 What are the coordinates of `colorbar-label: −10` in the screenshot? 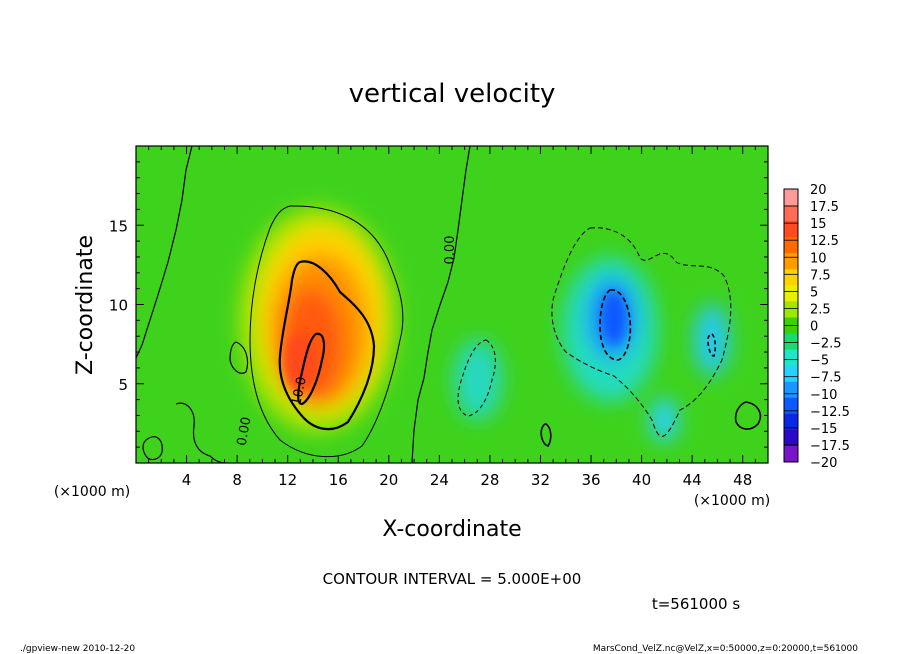 It's located at (823, 395).